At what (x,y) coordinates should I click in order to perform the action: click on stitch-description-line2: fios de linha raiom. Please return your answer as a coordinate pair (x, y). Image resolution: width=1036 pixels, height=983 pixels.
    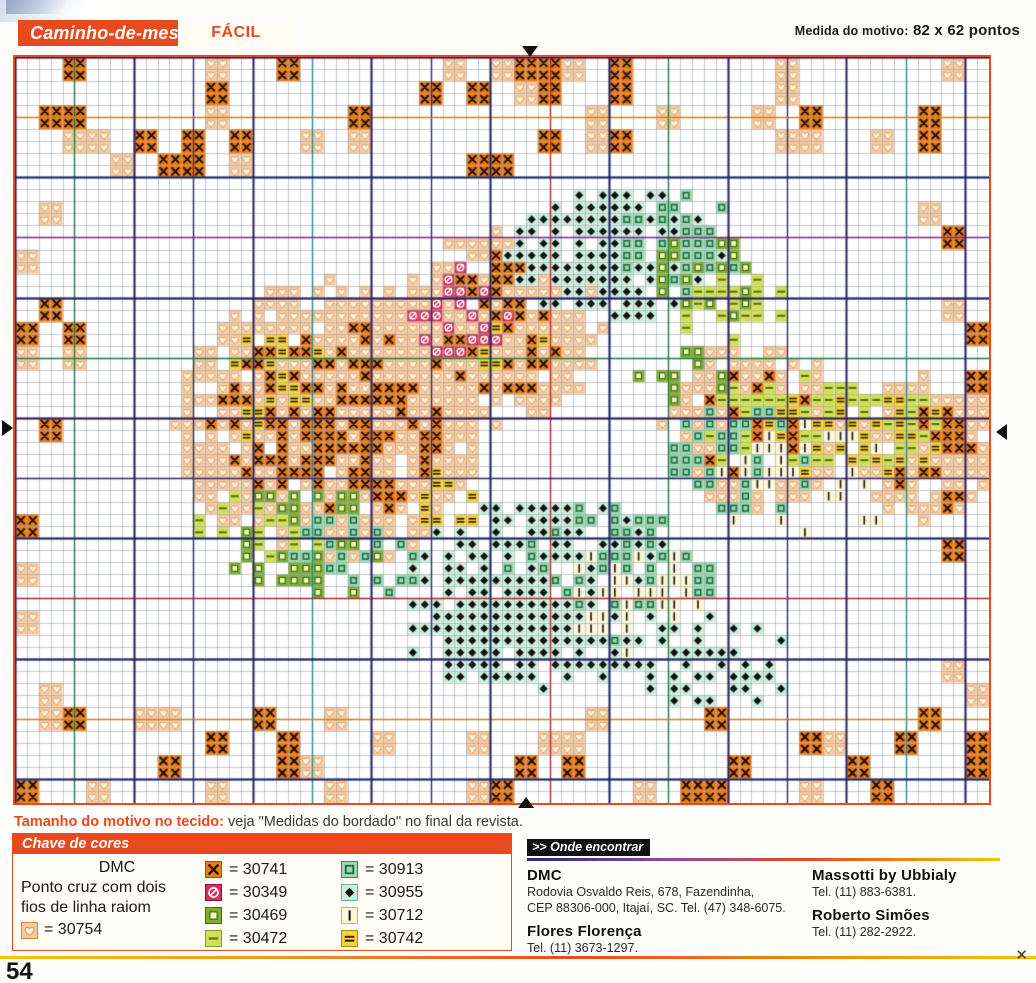
    Looking at the image, I should click on (86, 907).